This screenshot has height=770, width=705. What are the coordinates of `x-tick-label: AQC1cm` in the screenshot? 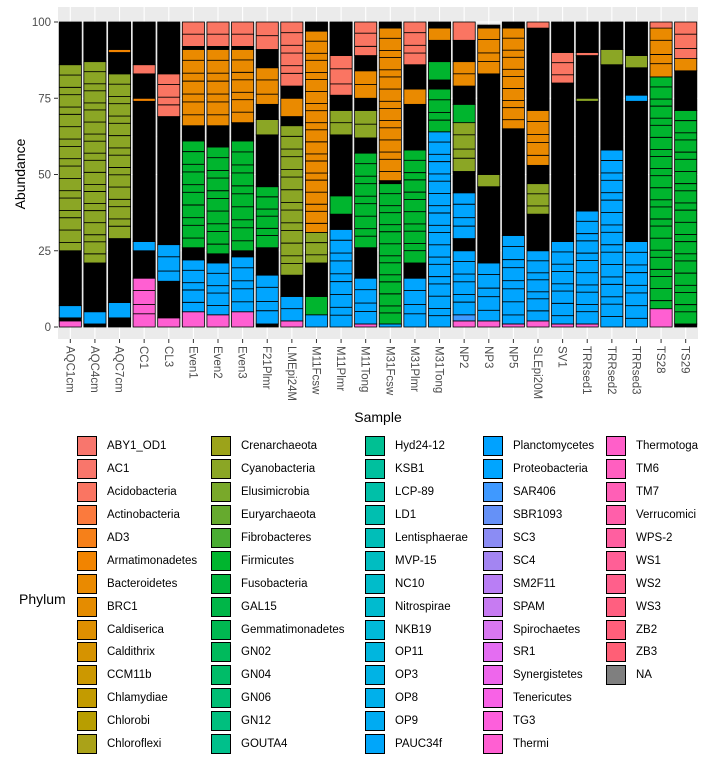 It's located at (69, 369).